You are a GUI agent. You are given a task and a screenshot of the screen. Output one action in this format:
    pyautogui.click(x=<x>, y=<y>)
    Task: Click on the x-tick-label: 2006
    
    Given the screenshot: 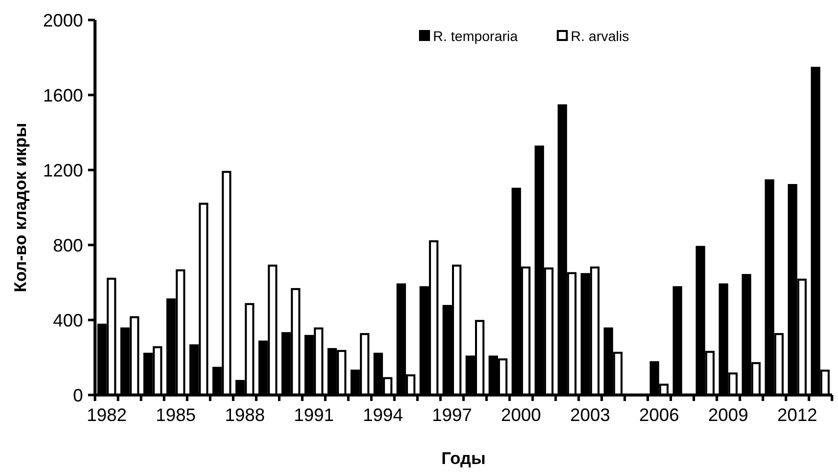 What is the action you would take?
    pyautogui.click(x=659, y=415)
    